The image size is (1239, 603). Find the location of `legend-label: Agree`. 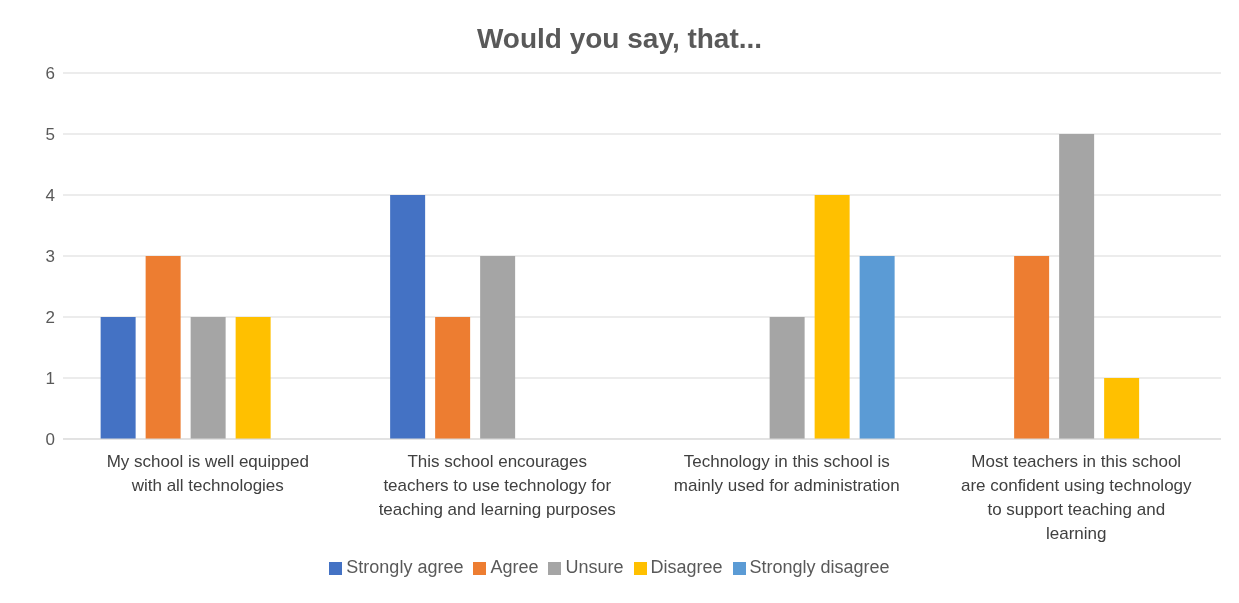

legend-label: Agree is located at coordinates (514, 567).